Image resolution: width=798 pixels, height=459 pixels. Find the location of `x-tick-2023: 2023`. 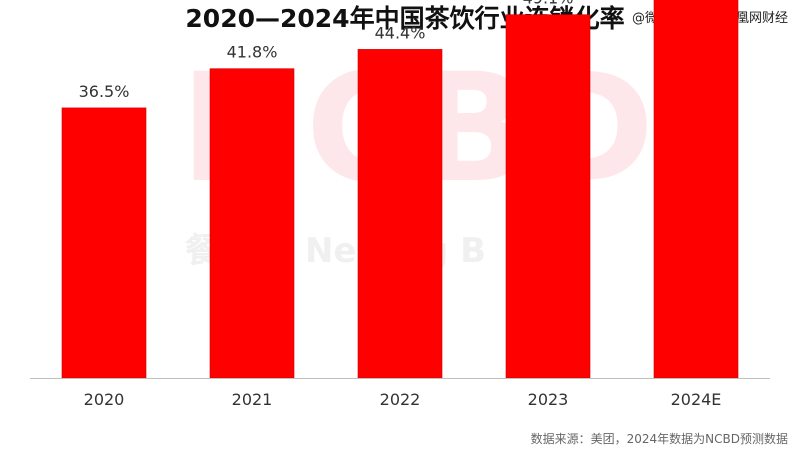

x-tick-2023: 2023 is located at coordinates (548, 399).